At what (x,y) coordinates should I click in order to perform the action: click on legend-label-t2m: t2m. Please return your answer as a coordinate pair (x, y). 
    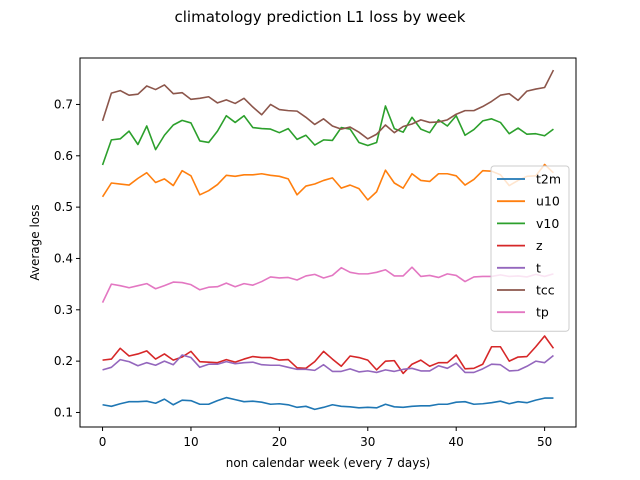
    Looking at the image, I should click on (548, 179).